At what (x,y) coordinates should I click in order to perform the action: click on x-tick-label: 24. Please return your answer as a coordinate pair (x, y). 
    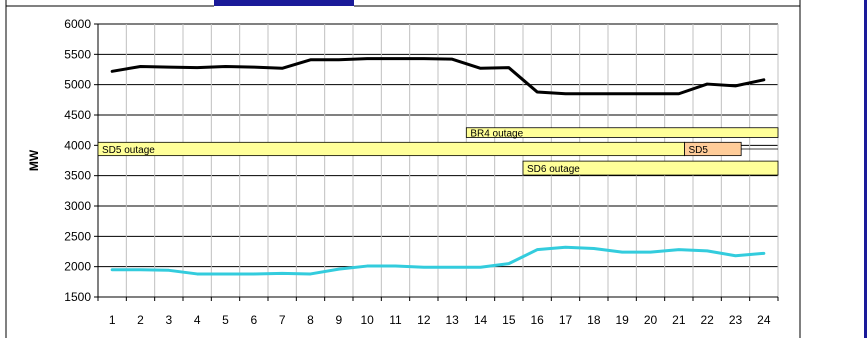
    Looking at the image, I should click on (764, 320).